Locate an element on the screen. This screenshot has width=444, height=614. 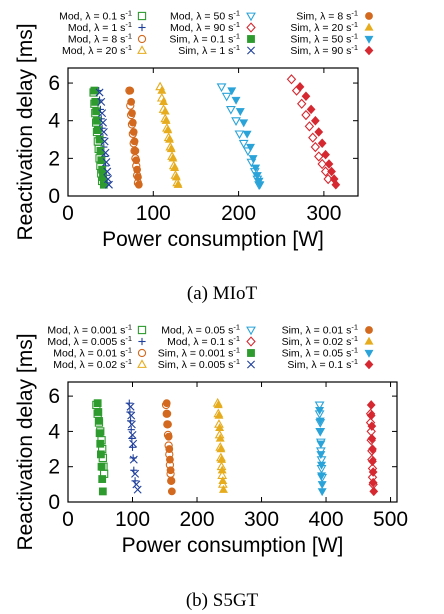
y-tick-label: 2 is located at coordinates (54, 467).